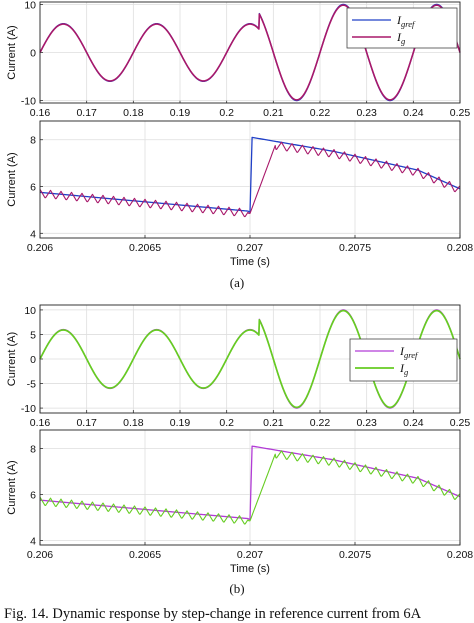 The height and width of the screenshot is (623, 474). I want to click on plot-frame, so click(250, 52).